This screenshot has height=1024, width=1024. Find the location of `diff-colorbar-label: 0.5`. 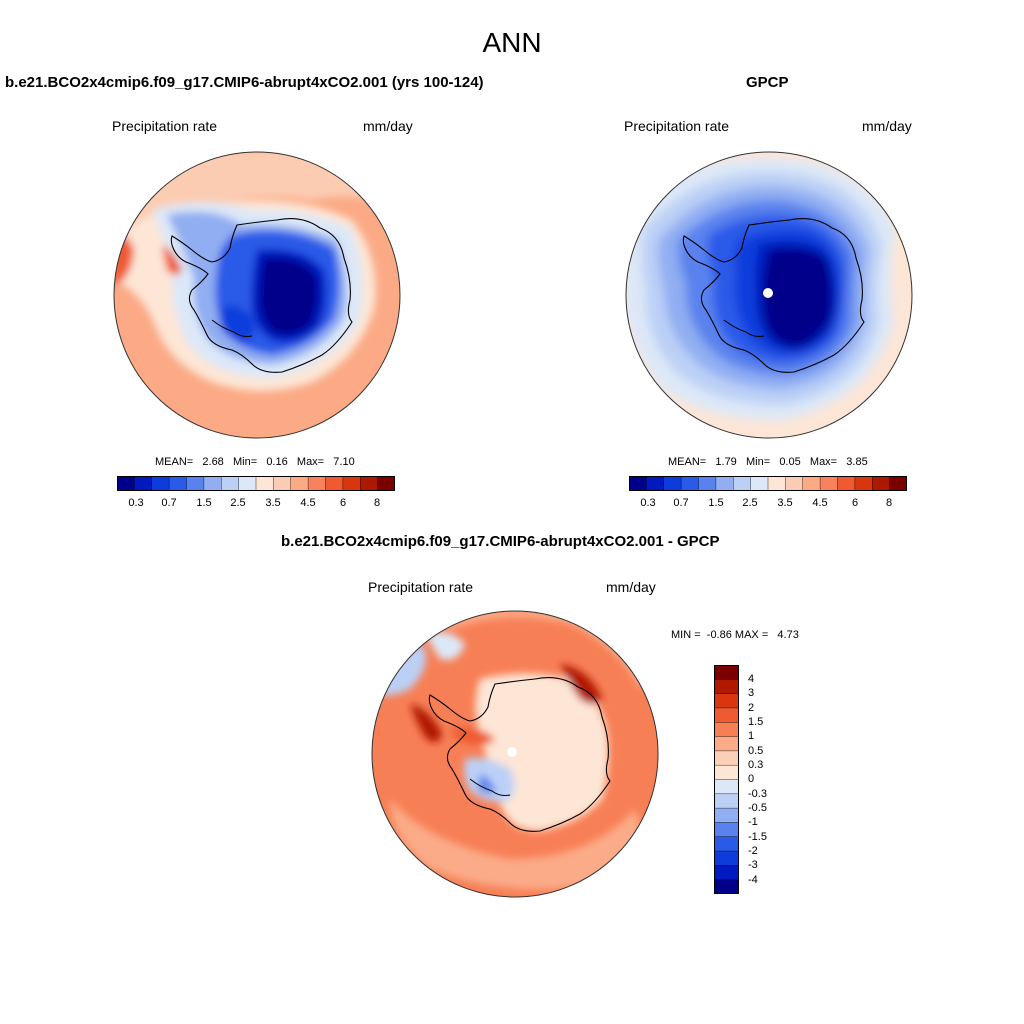

diff-colorbar-label: 0.5 is located at coordinates (756, 751).